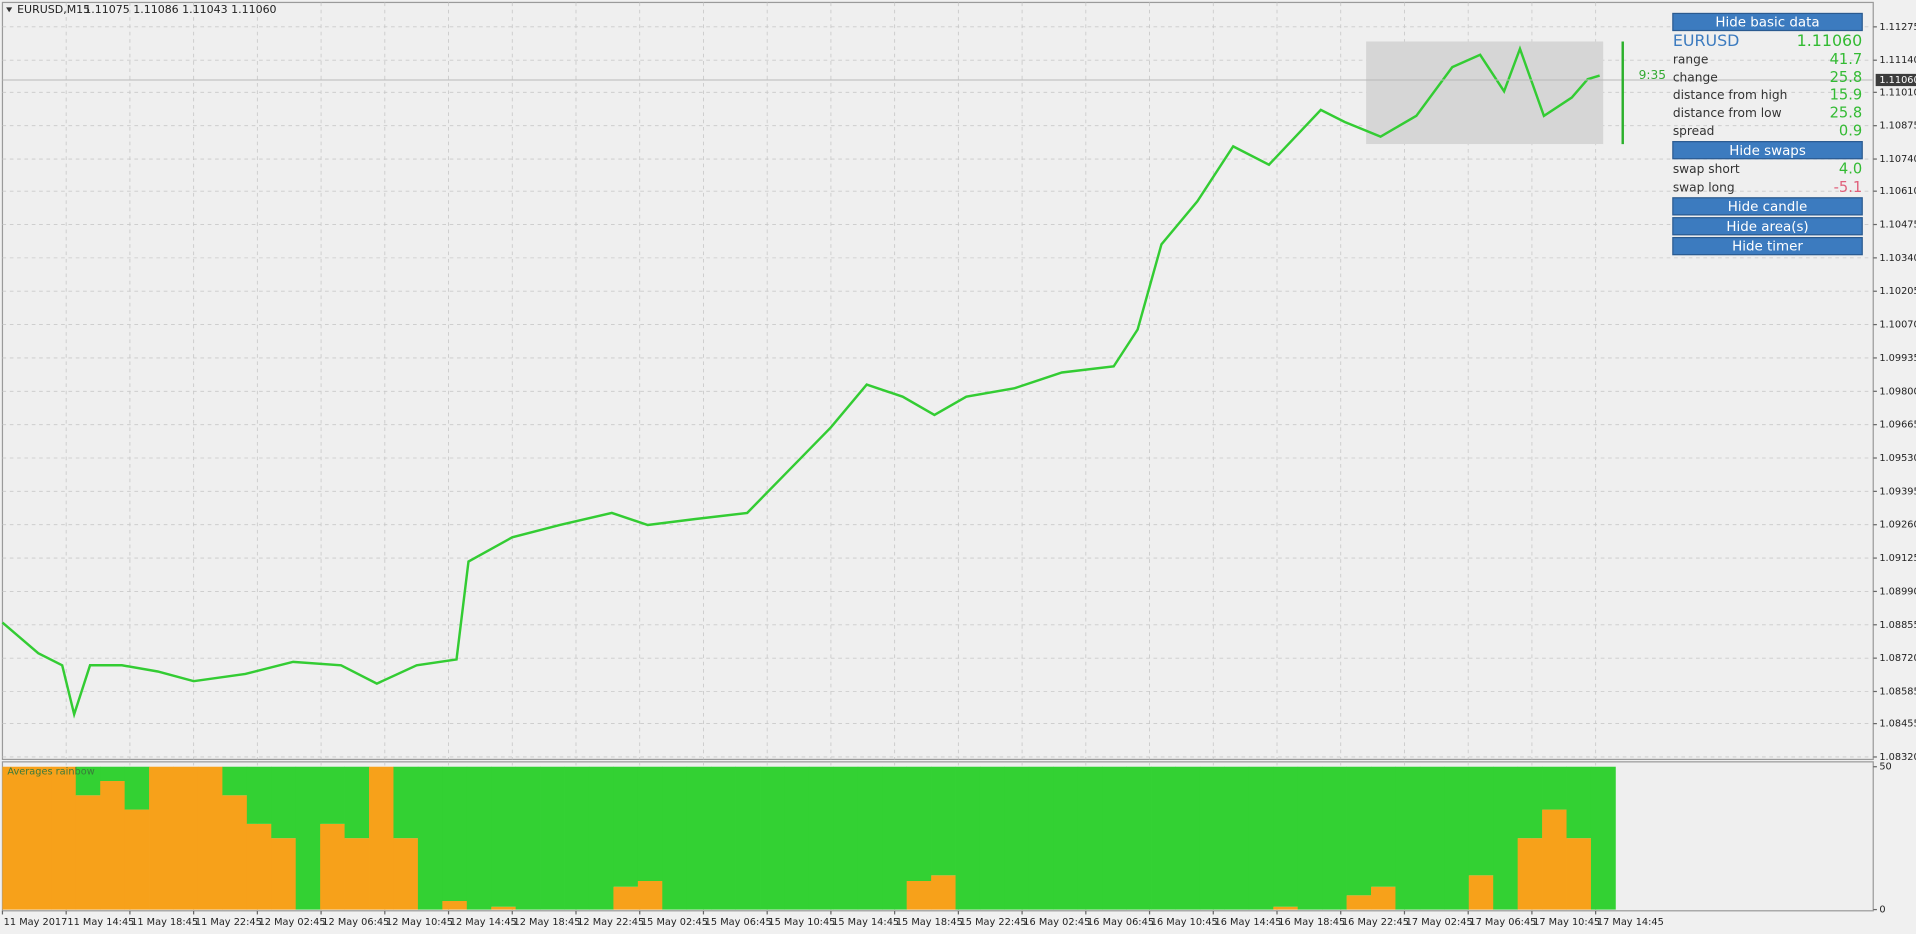 The image size is (1916, 934). What do you see at coordinates (1897, 425) in the screenshot?
I see `y-tick-label: 1.09665` at bounding box center [1897, 425].